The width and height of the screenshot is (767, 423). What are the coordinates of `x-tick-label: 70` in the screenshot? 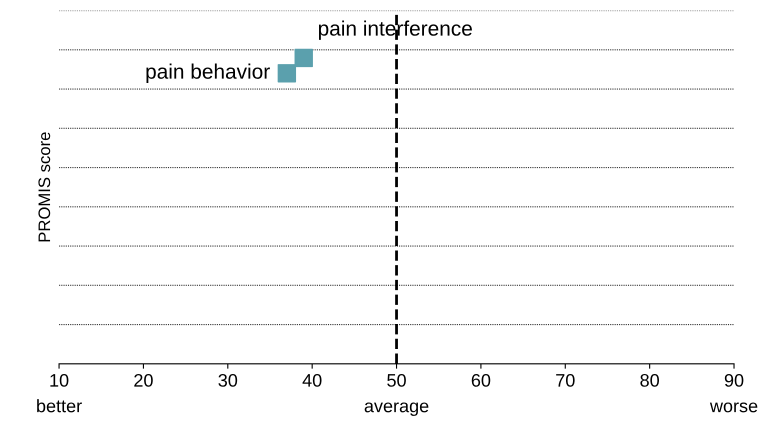 It's located at (565, 380).